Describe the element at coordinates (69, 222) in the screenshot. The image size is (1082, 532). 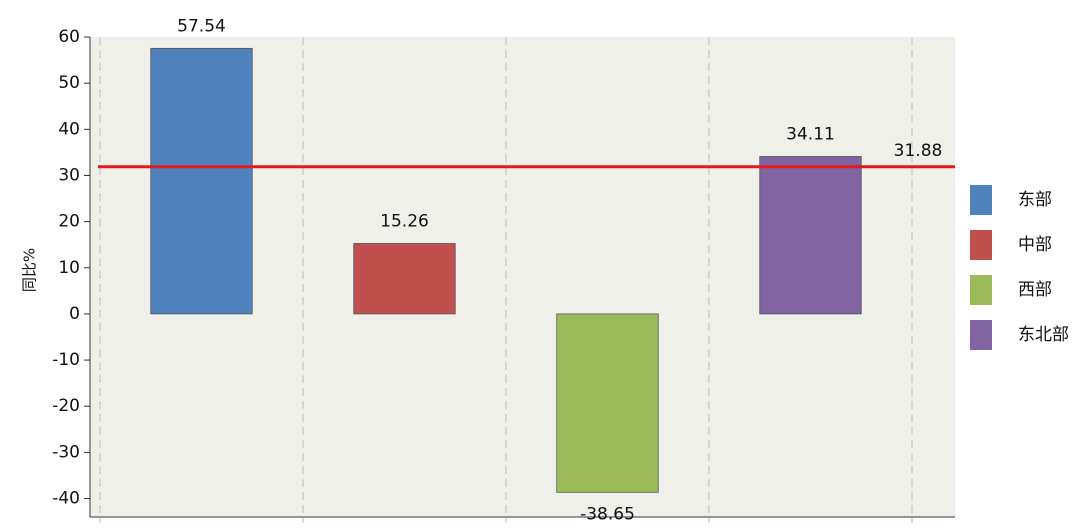
I see `y-tick-label: 20` at that location.